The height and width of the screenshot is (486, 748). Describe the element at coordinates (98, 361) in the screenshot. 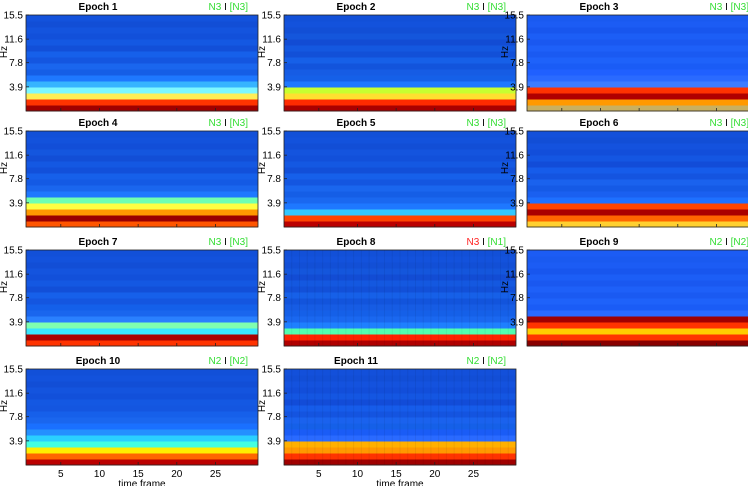

I see `panel-title: Epoch 10` at that location.